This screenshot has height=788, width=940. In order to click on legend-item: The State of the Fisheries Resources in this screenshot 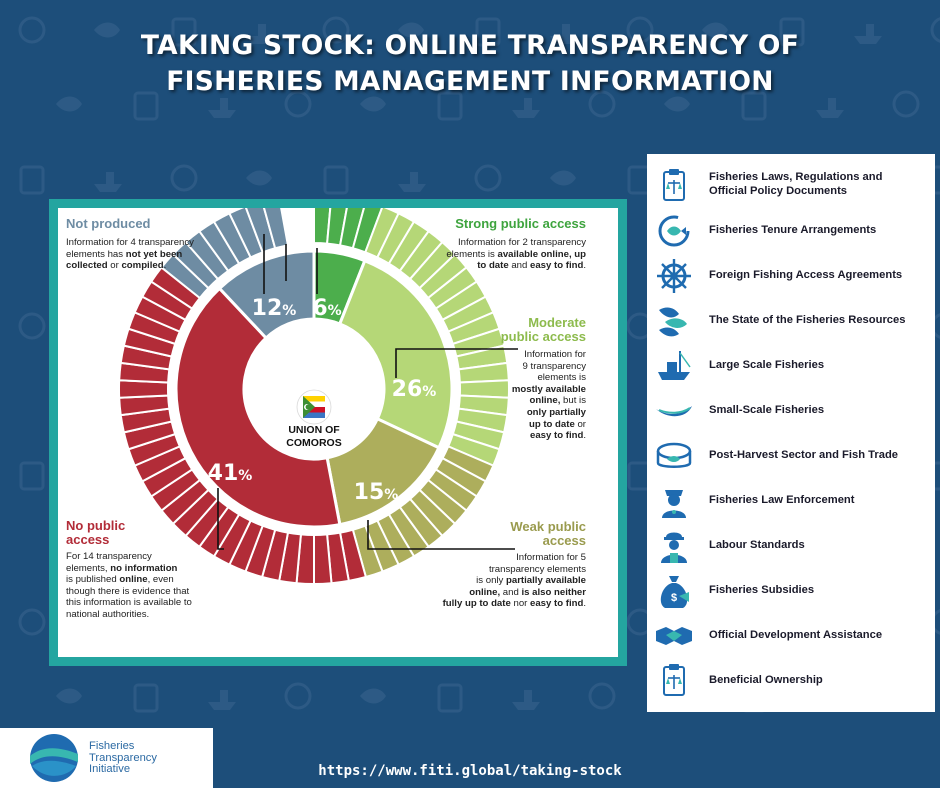, I will do `click(791, 319)`.